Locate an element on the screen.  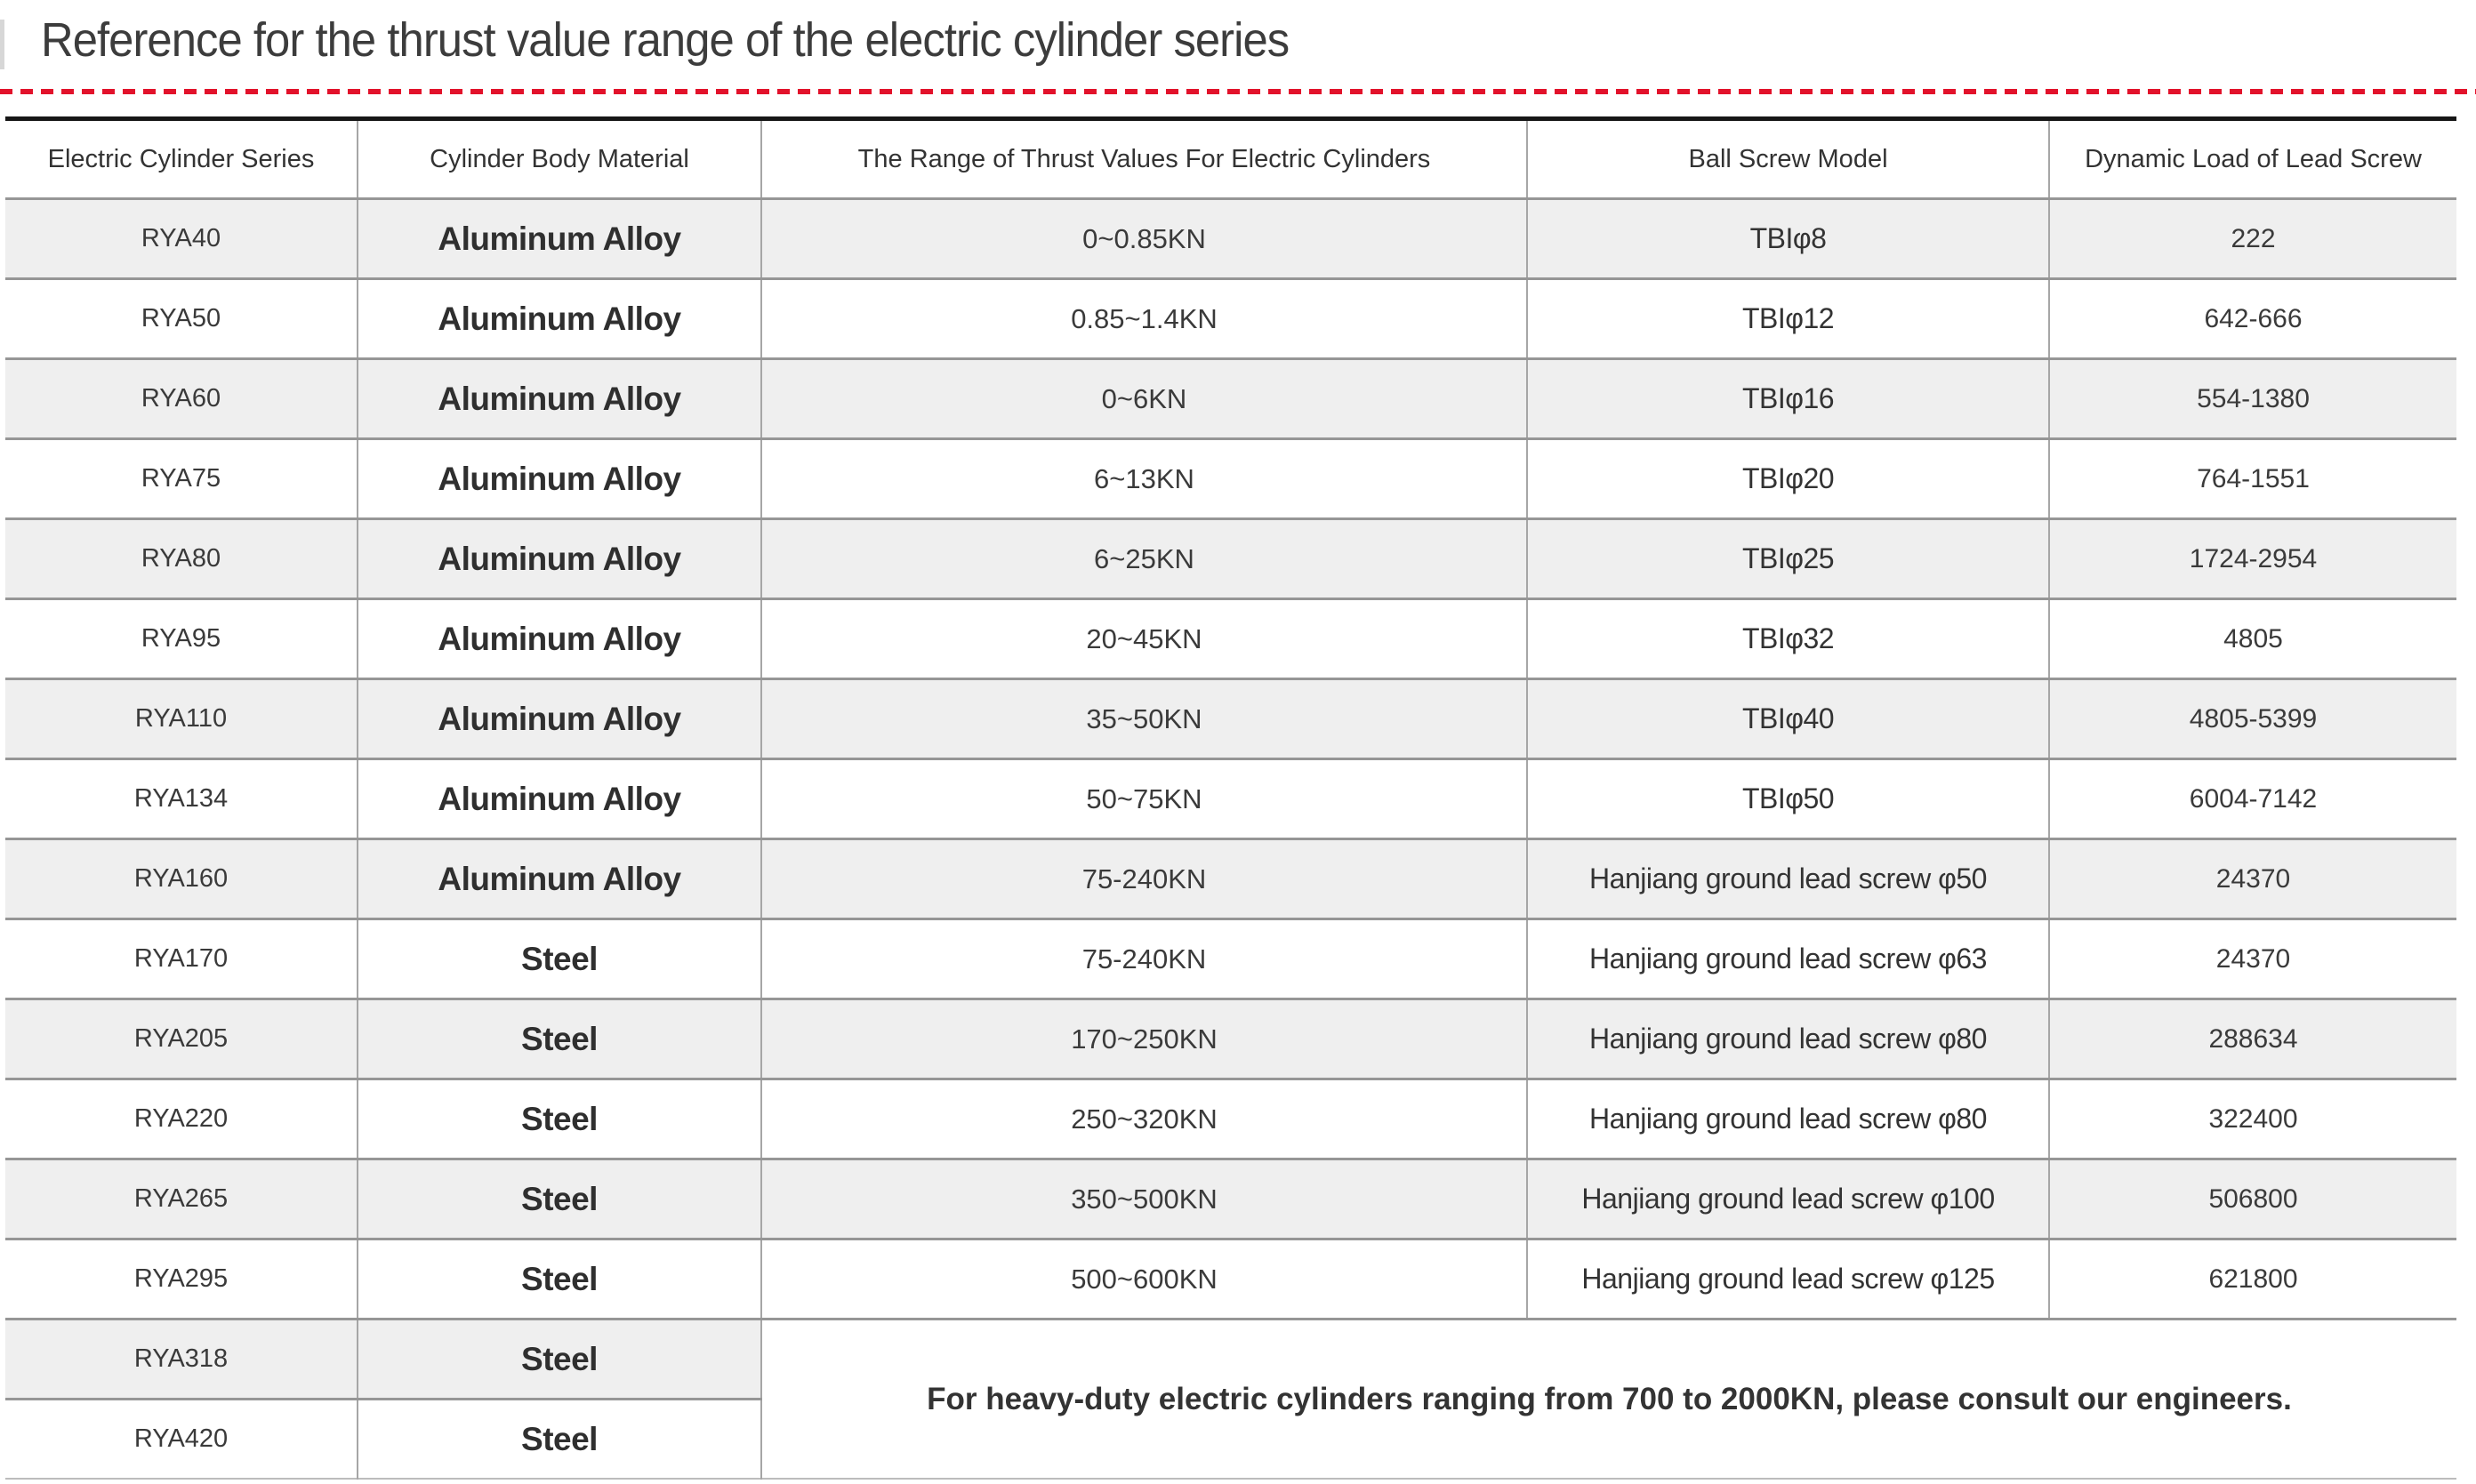
cell-ball-screw-model: TBIφ16 is located at coordinates (1787, 398).